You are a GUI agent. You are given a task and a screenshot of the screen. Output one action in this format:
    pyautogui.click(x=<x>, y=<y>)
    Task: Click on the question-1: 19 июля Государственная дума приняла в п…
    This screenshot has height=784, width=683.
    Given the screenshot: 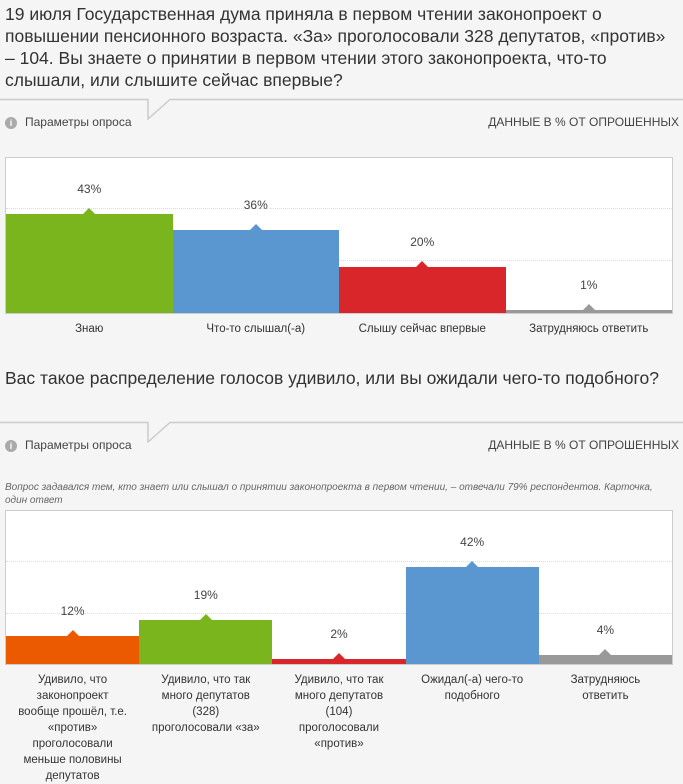 What is the action you would take?
    pyautogui.click(x=335, y=47)
    